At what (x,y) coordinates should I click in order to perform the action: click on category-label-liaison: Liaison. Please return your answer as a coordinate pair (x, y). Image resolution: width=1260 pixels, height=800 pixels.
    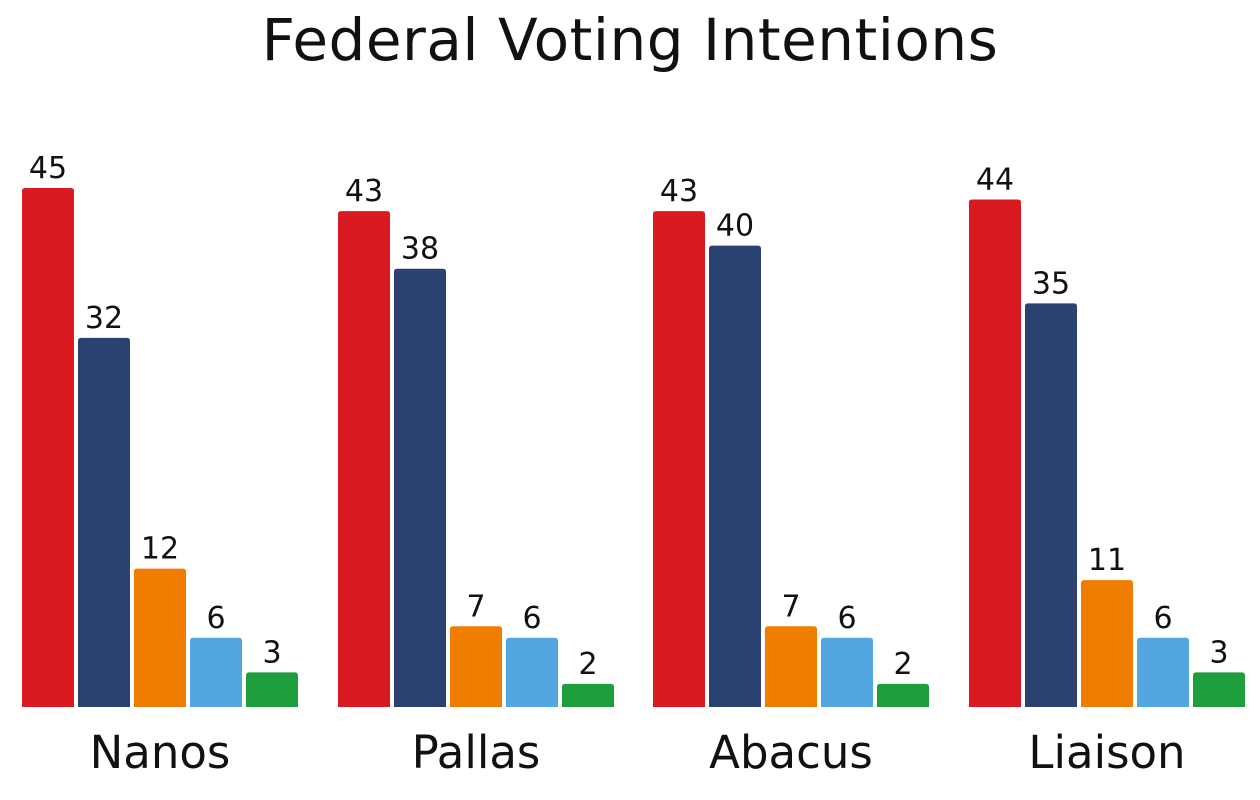
    Looking at the image, I should click on (1106, 752).